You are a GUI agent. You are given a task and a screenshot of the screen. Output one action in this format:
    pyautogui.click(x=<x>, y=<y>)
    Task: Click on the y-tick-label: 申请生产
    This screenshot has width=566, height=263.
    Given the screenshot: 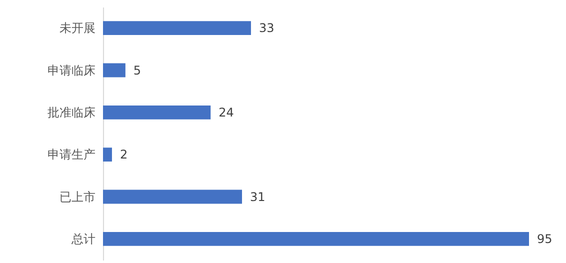 What is the action you would take?
    pyautogui.click(x=72, y=155)
    